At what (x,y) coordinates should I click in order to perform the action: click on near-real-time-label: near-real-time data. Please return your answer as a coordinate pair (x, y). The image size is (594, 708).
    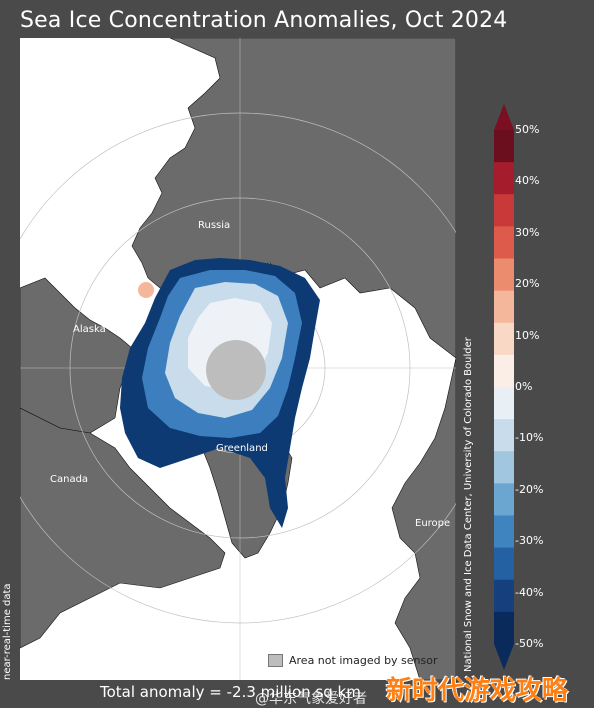
    Looking at the image, I should click on (7, 631).